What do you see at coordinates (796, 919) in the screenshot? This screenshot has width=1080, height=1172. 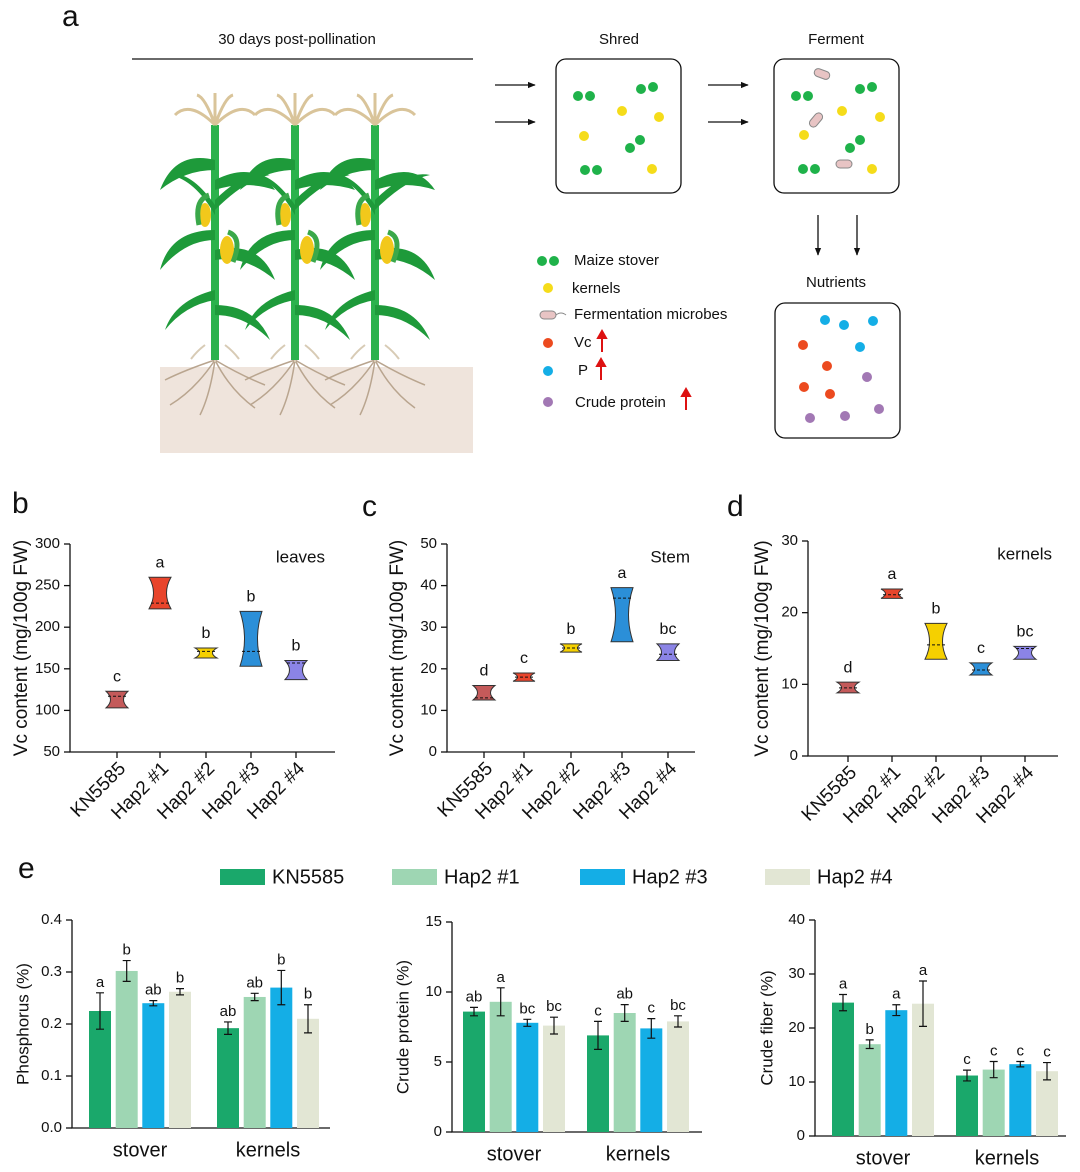 I see `y-tick-label: 40` at bounding box center [796, 919].